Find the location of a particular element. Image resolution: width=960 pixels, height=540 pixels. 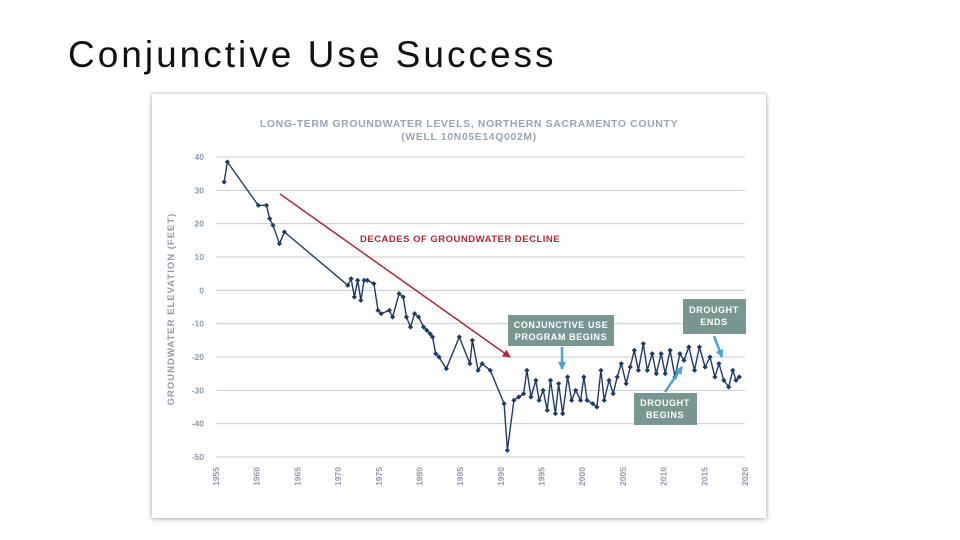

x-tick-label: 1955 is located at coordinates (216, 476).